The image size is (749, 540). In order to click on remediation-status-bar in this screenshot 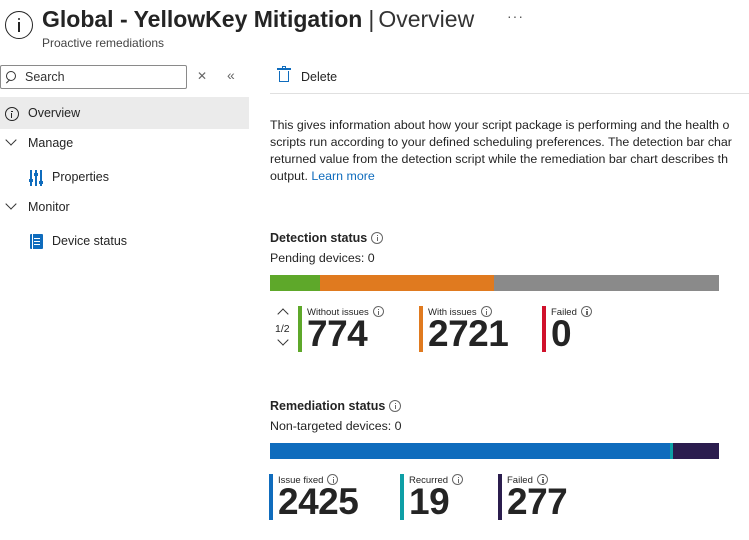, I will do `click(494, 451)`.